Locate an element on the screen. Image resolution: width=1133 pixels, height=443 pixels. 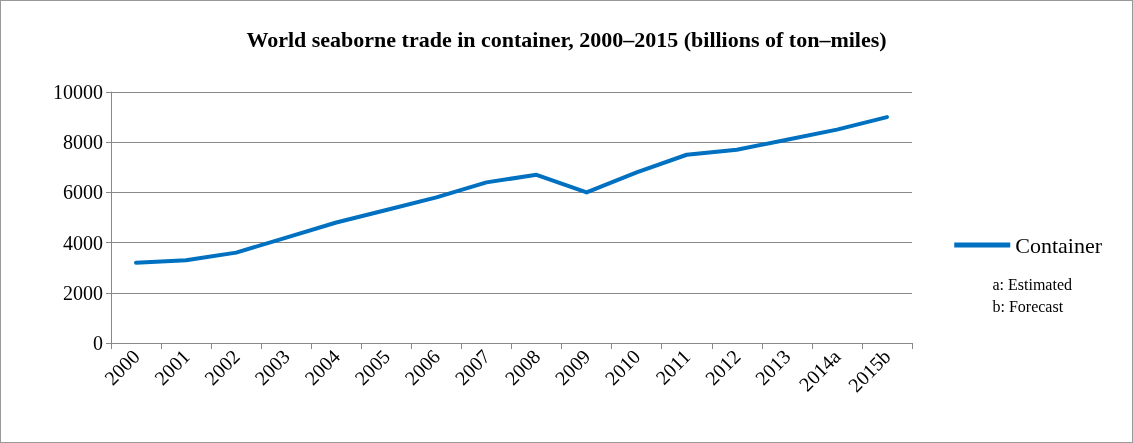
y-tick-label: 0 is located at coordinates (98, 343).